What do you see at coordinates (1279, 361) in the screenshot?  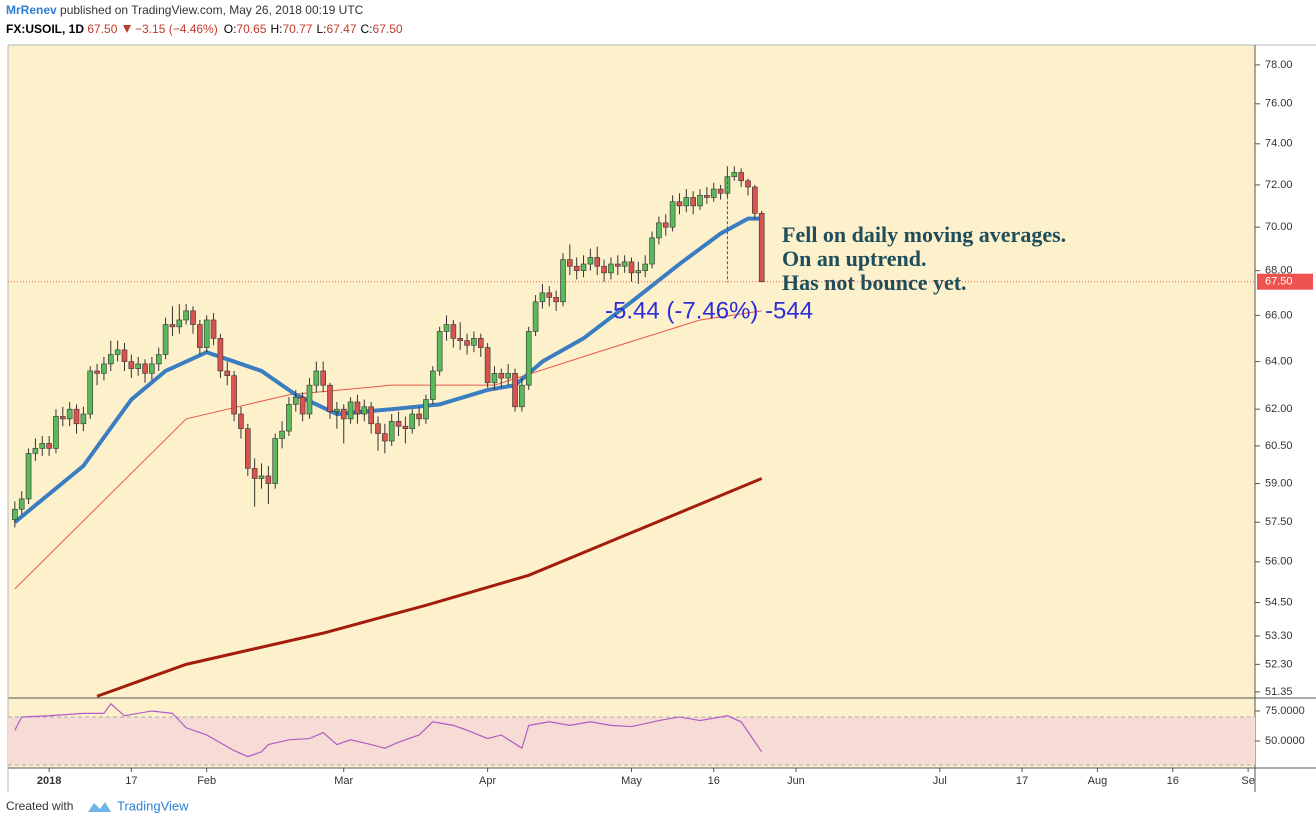 I see `y-tick-label: 64.00` at bounding box center [1279, 361].